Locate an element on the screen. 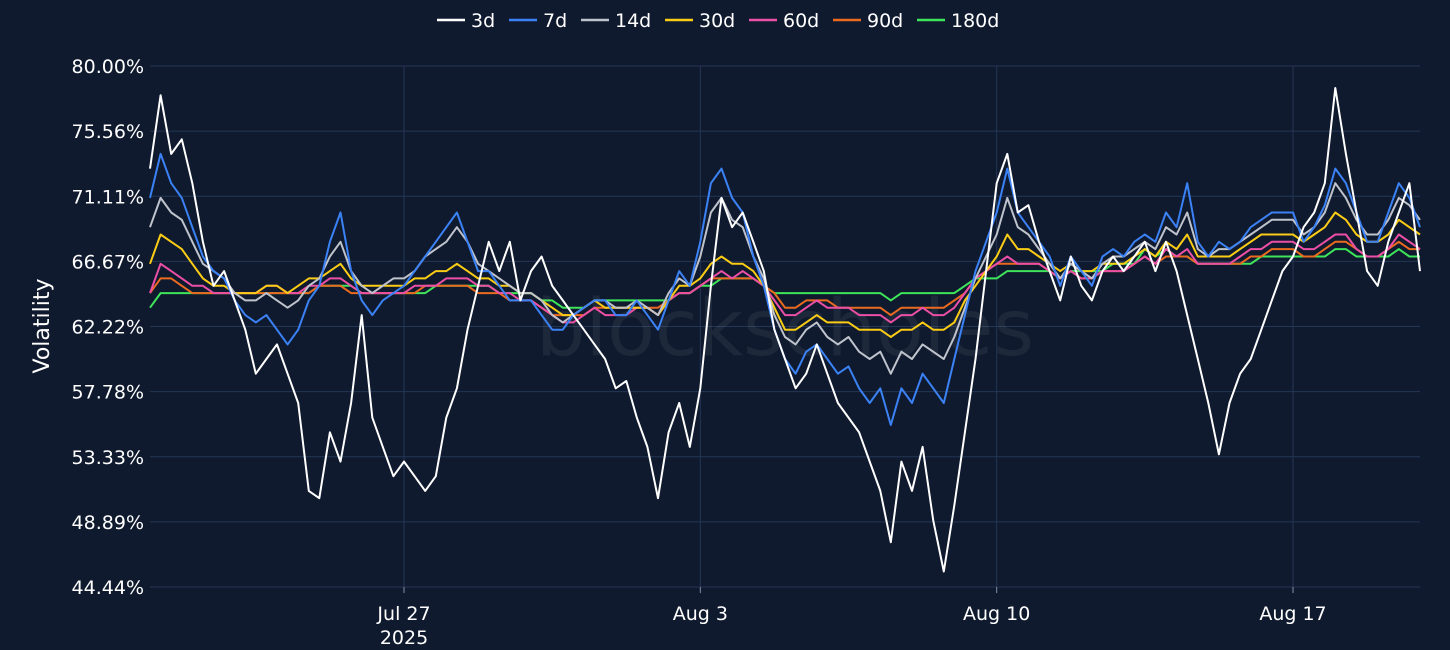  y-tick-label: 62.22% is located at coordinates (108, 328).